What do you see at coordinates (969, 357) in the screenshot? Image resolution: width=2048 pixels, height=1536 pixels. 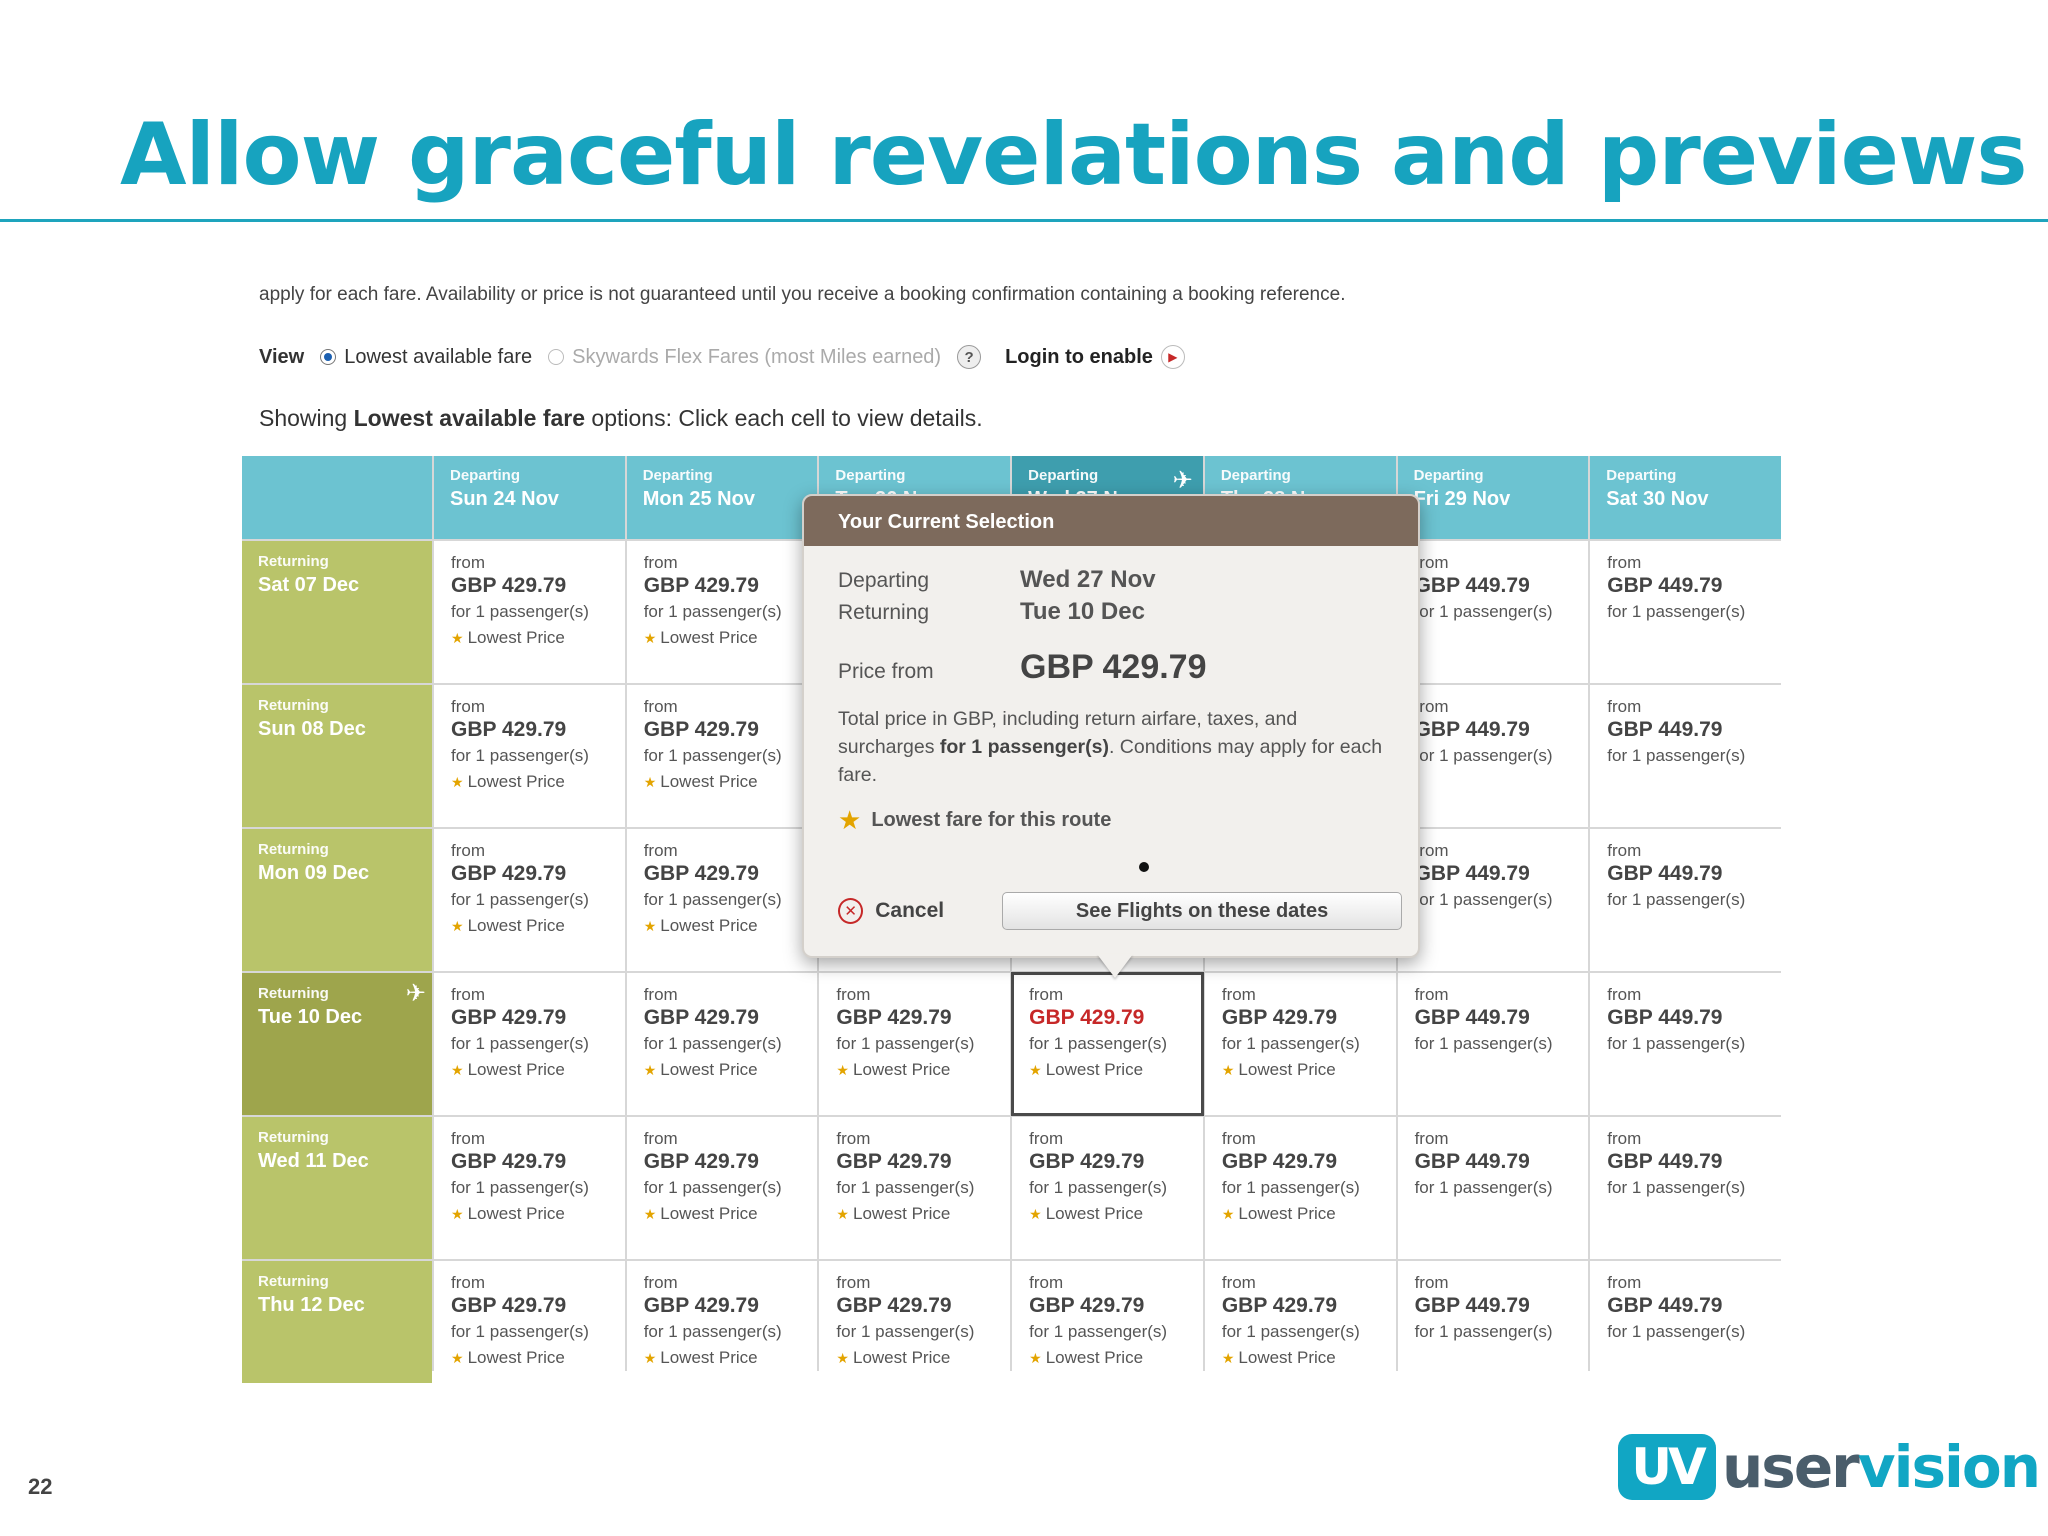 I see `help-icon: ?` at bounding box center [969, 357].